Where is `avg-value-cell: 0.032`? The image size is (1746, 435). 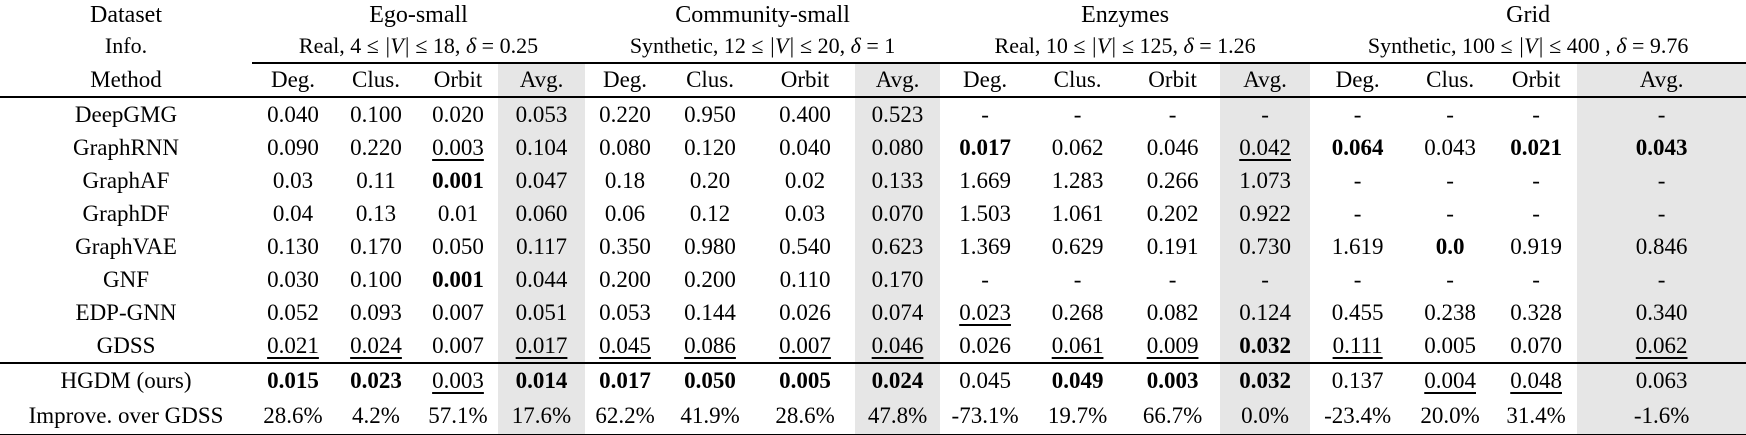
avg-value-cell: 0.032 is located at coordinates (1265, 380).